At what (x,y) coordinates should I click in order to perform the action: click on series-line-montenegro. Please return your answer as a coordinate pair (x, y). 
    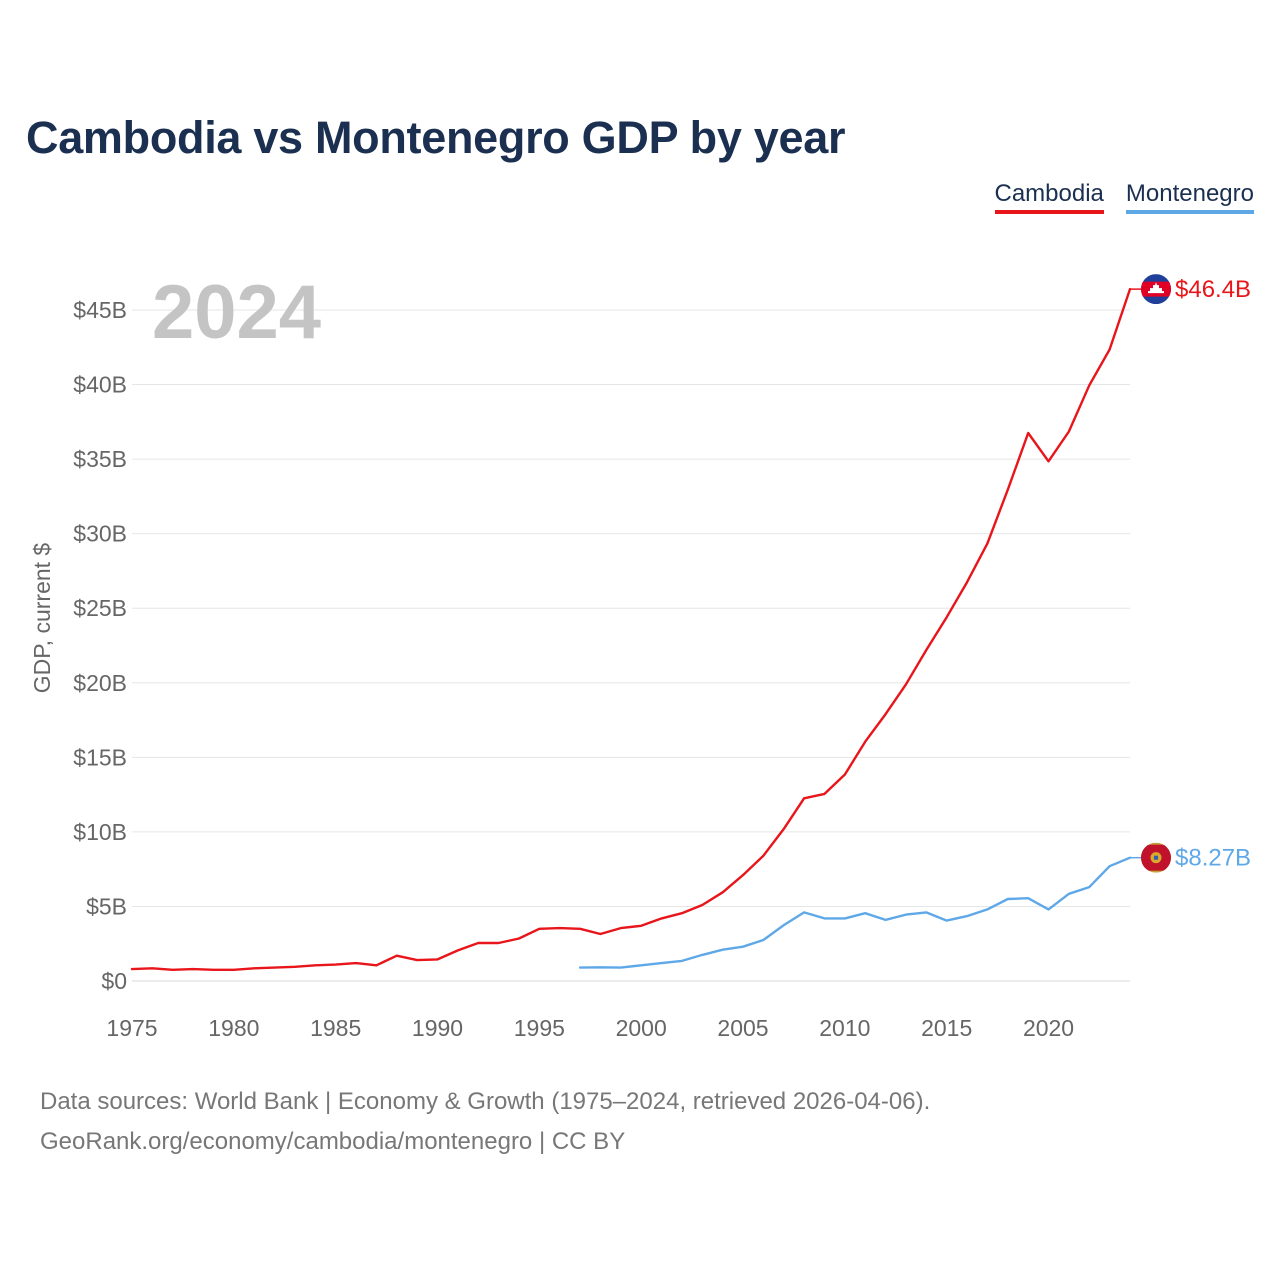
    Looking at the image, I should click on (855, 912).